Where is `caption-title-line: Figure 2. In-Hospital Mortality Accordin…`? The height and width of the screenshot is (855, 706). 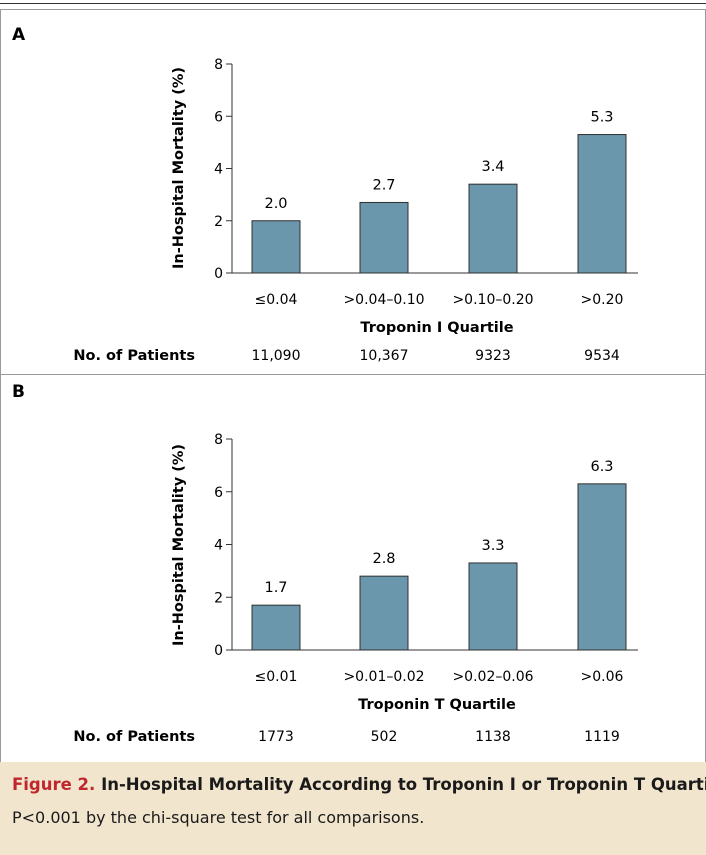 caption-title-line: Figure 2. In-Hospital Mortality Accordin… is located at coordinates (359, 784).